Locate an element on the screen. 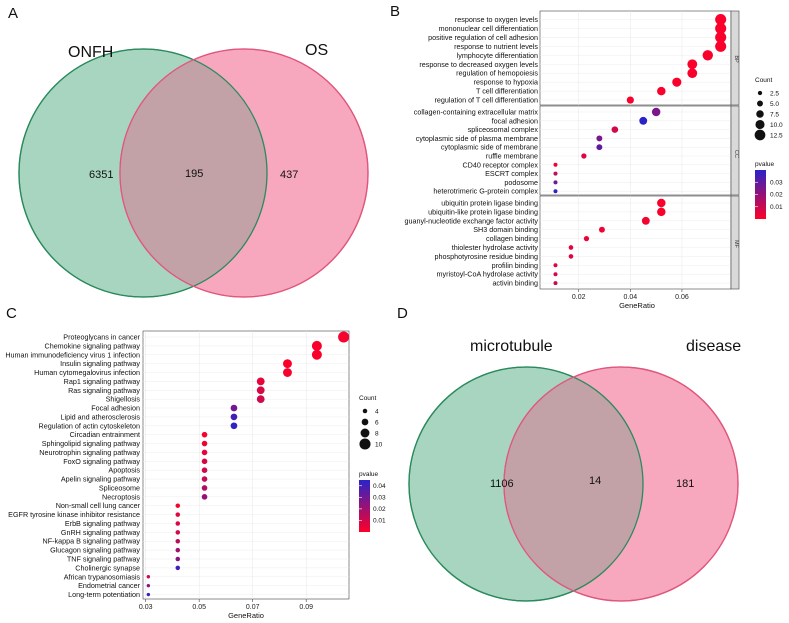  term-label: mononuclear cell differentiation is located at coordinates (488, 28).